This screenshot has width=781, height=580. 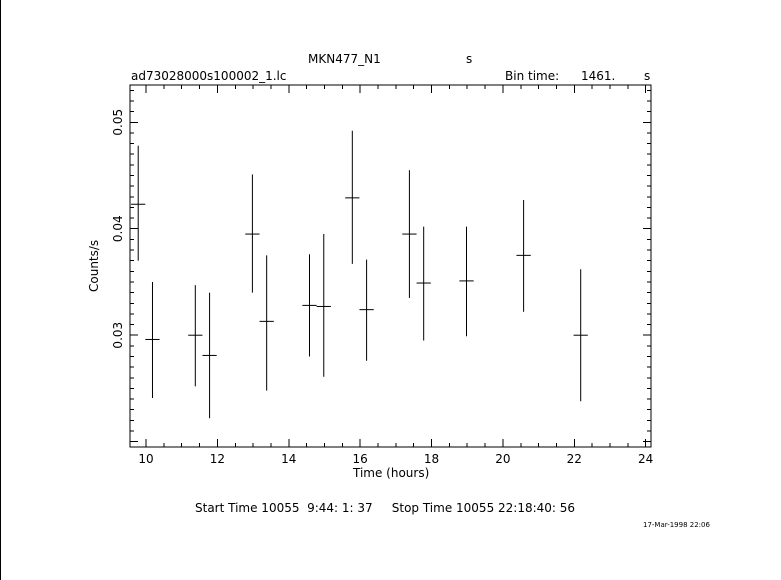 What do you see at coordinates (118, 228) in the screenshot?
I see `y-tick-label: 0.04` at bounding box center [118, 228].